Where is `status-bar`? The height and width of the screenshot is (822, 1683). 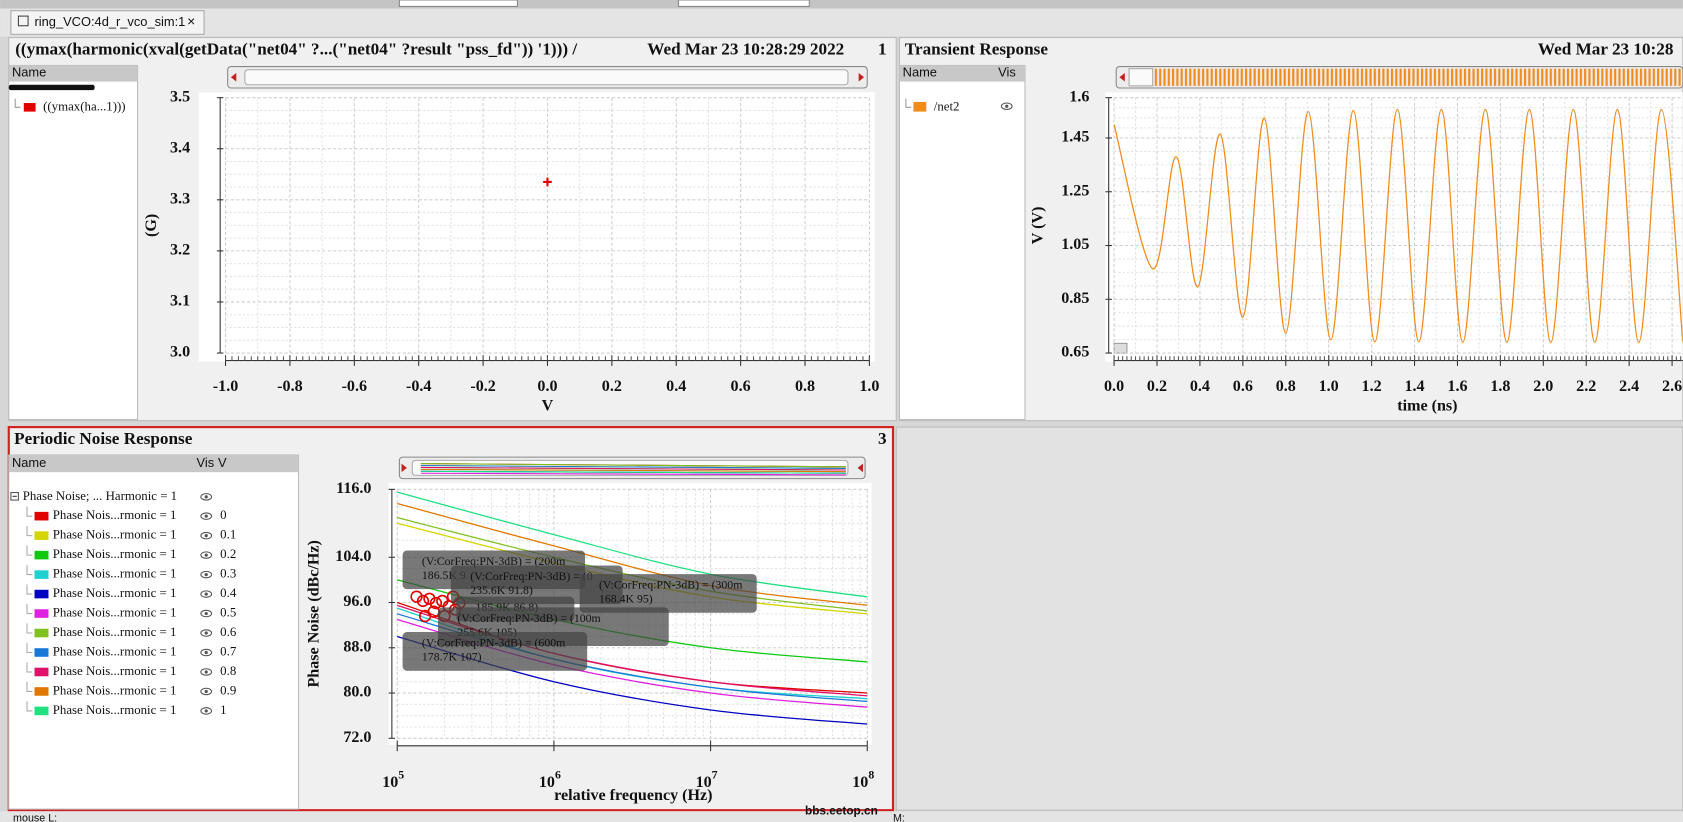 status-bar is located at coordinates (841, 816).